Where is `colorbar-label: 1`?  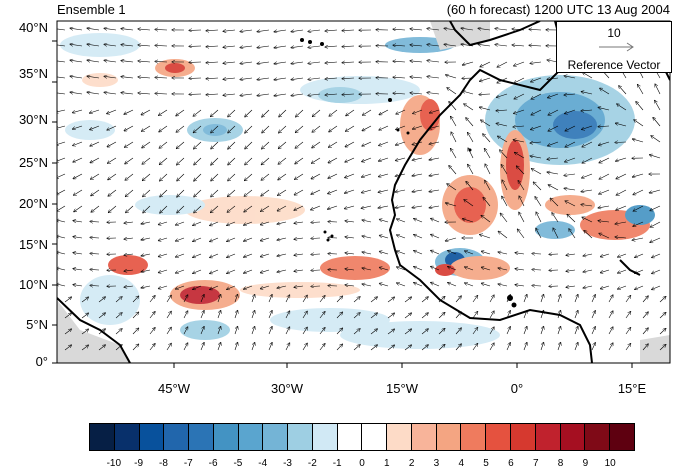 colorbar-label: 1 is located at coordinates (387, 463).